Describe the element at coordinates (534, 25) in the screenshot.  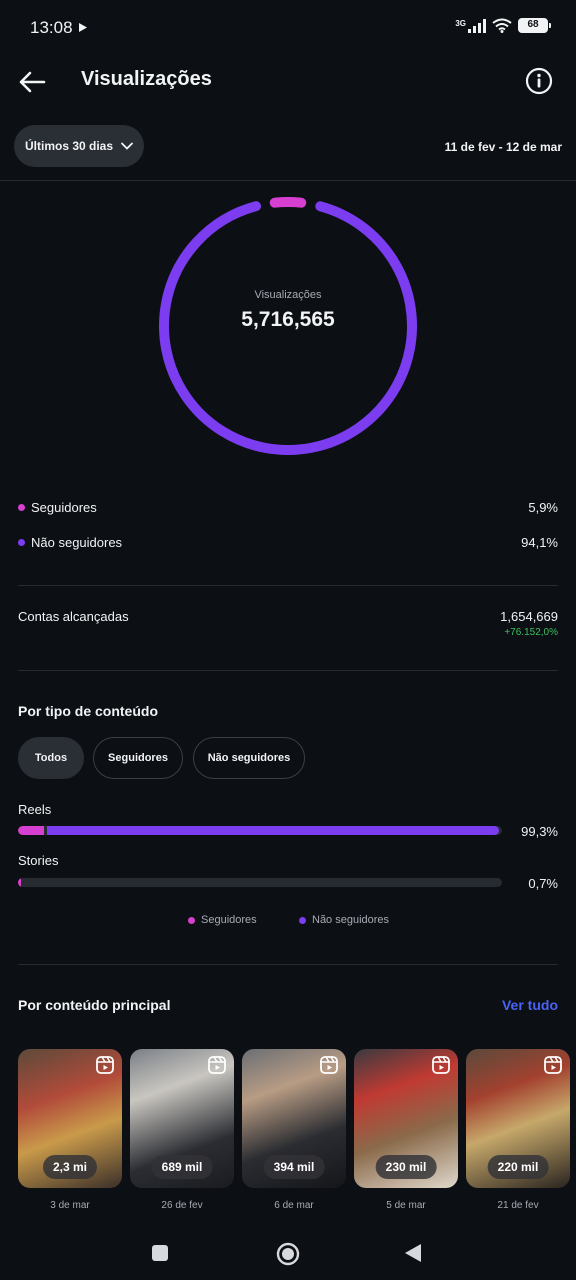
I see `battery-icon: 68` at that location.